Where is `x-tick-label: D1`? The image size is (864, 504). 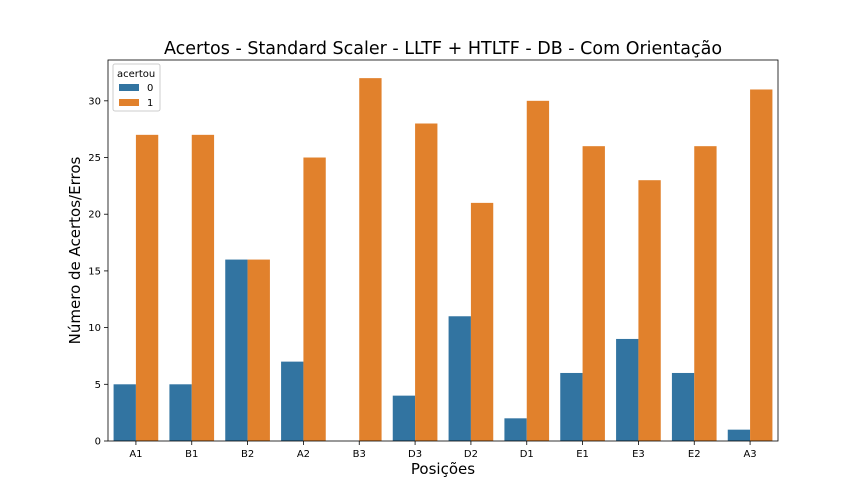 x-tick-label: D1 is located at coordinates (527, 454).